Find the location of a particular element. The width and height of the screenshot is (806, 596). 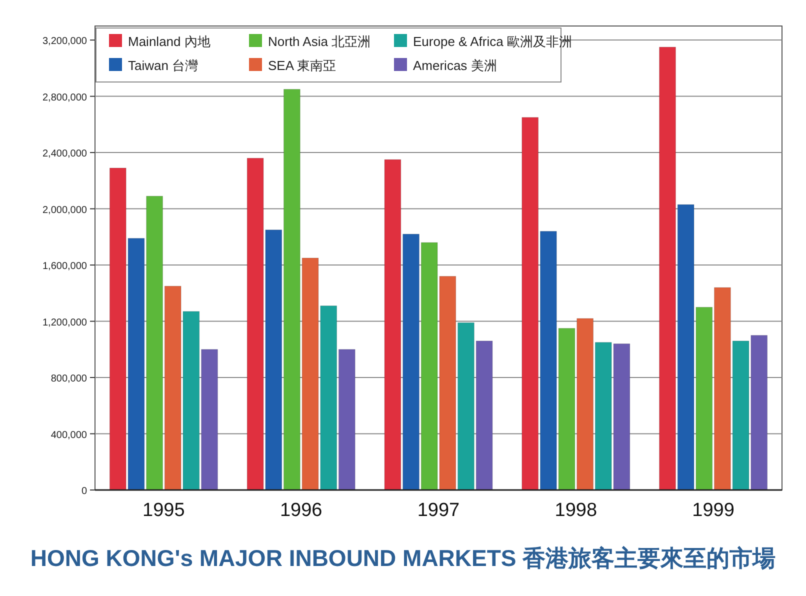

legend-label: Americas 美洲 is located at coordinates (455, 65).